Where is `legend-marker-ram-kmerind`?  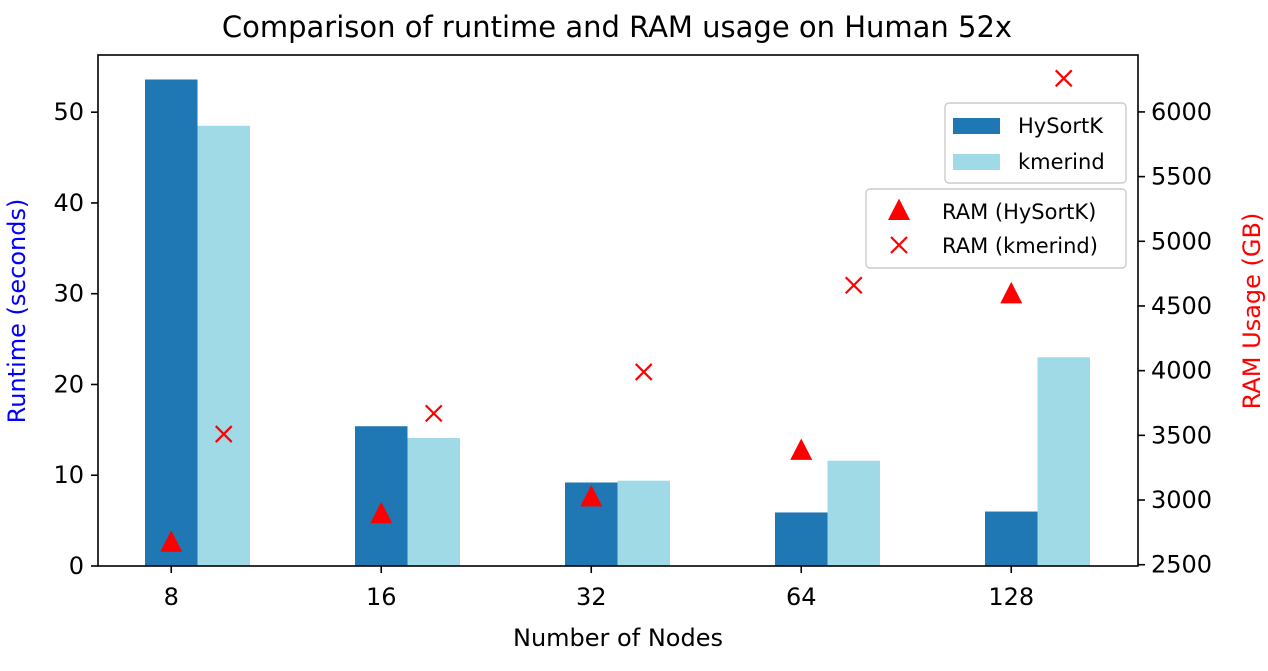 legend-marker-ram-kmerind is located at coordinates (899, 245).